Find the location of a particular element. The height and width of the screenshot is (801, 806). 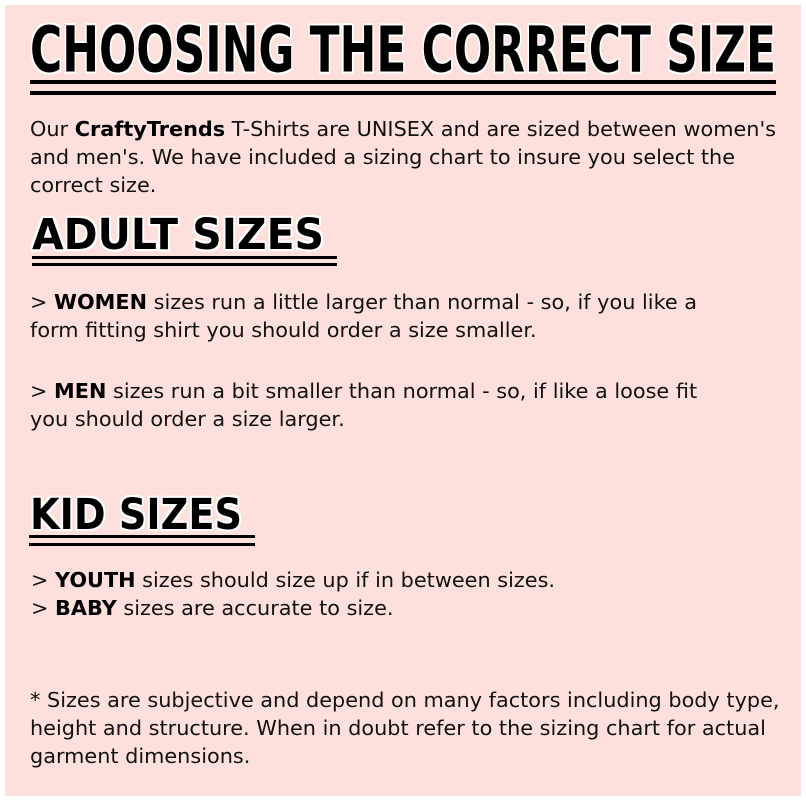

adult-sizes-heading: ADULT SIZES is located at coordinates (178, 235).